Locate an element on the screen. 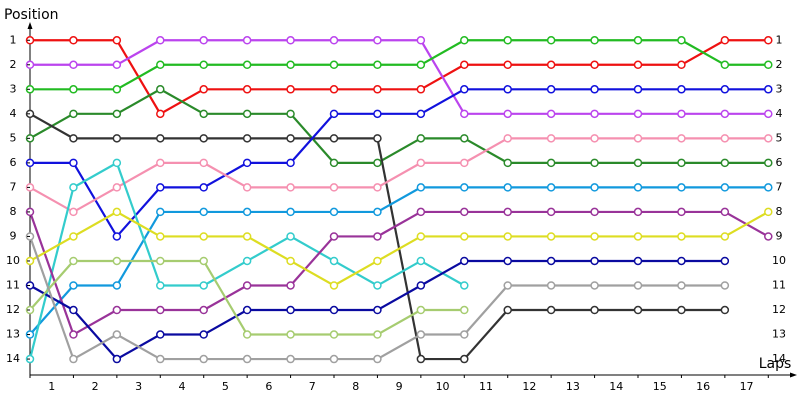 The width and height of the screenshot is (800, 400). x-tick-label: 9 is located at coordinates (399, 386).